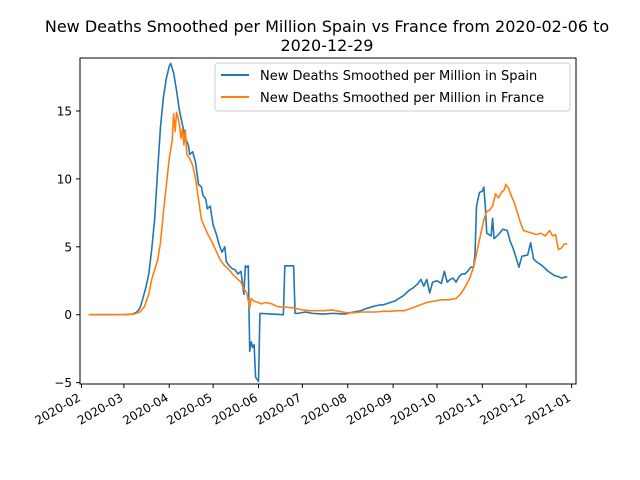  I want to click on y-axis: −5 0 5 10 15, so click(67, 247).